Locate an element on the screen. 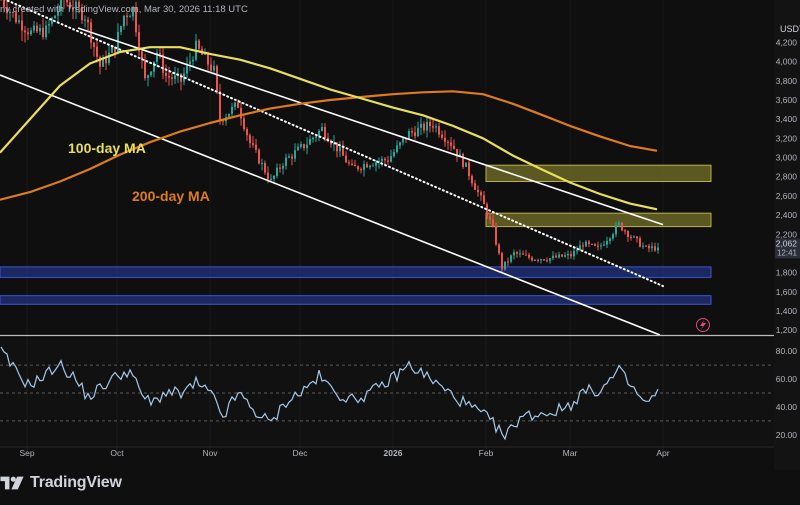 The width and height of the screenshot is (800, 505). tradingview-brand: TradingView is located at coordinates (61, 483).